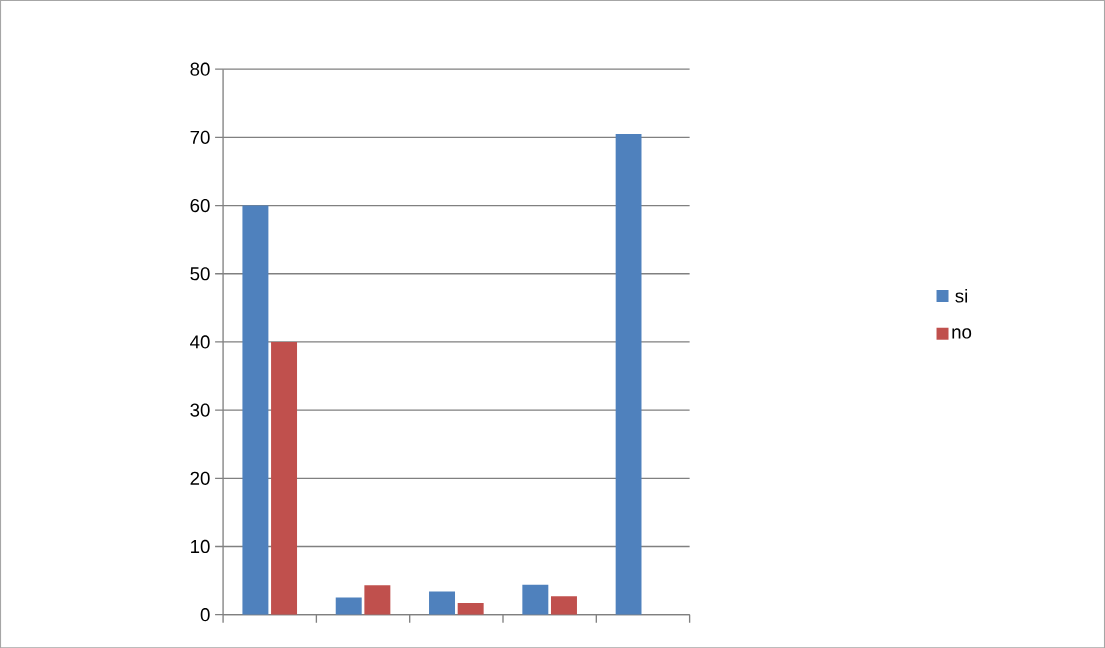 This screenshot has height=648, width=1105. Describe the element at coordinates (200, 273) in the screenshot. I see `y-tick-label: 50` at that location.